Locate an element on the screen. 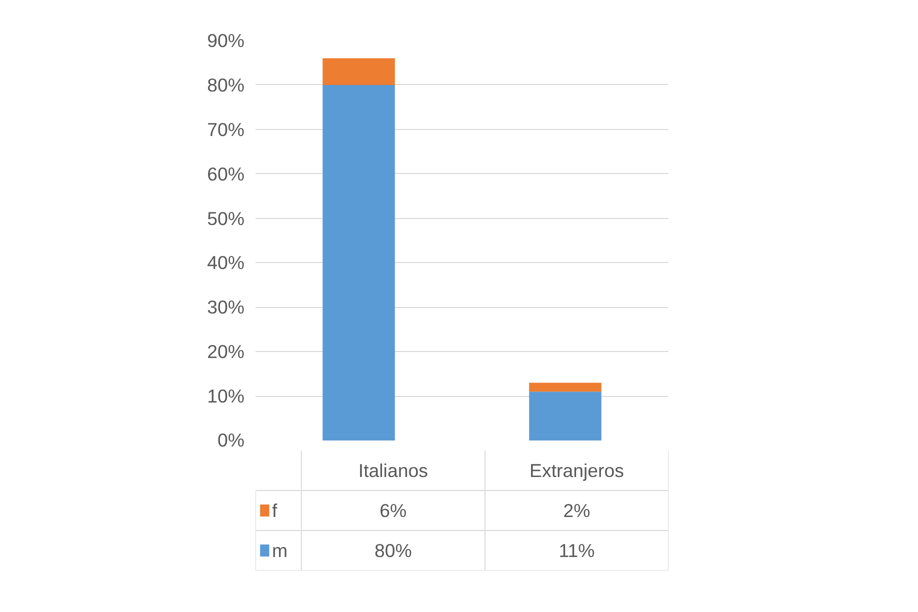 The width and height of the screenshot is (918, 612). y-tick-label: 60% is located at coordinates (226, 173).